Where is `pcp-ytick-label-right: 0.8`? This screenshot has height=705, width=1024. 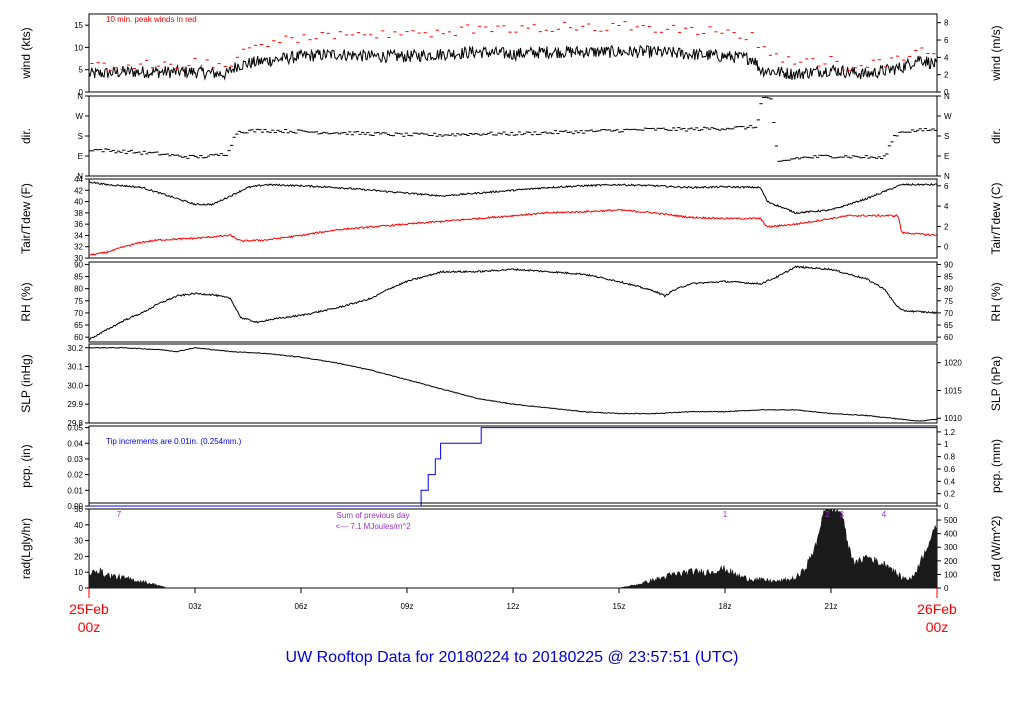
pcp-ytick-label-right: 0.8 is located at coordinates (950, 457).